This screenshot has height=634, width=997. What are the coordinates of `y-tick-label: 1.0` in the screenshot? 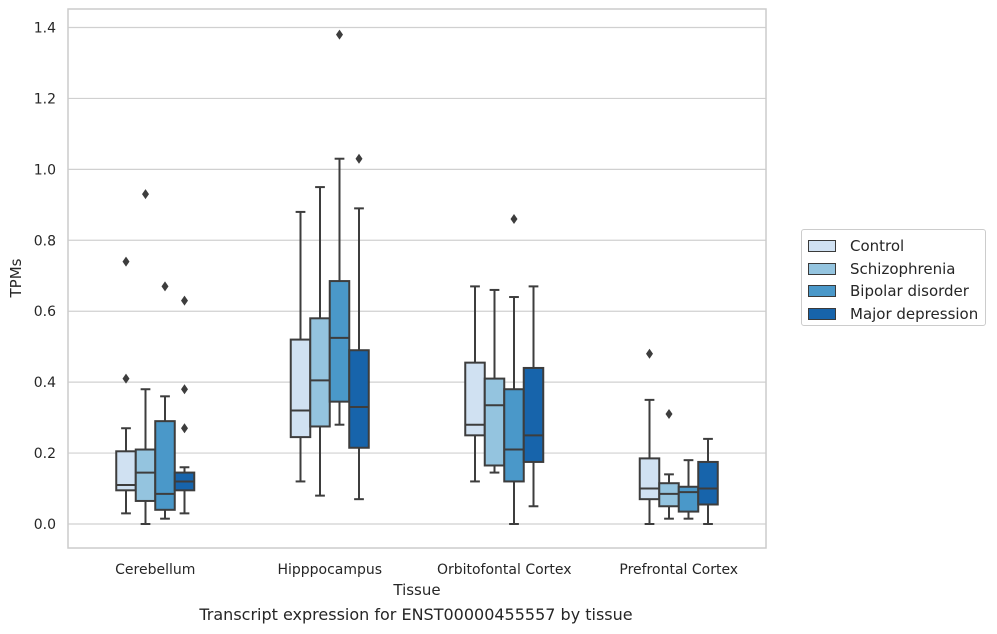 It's located at (45, 170).